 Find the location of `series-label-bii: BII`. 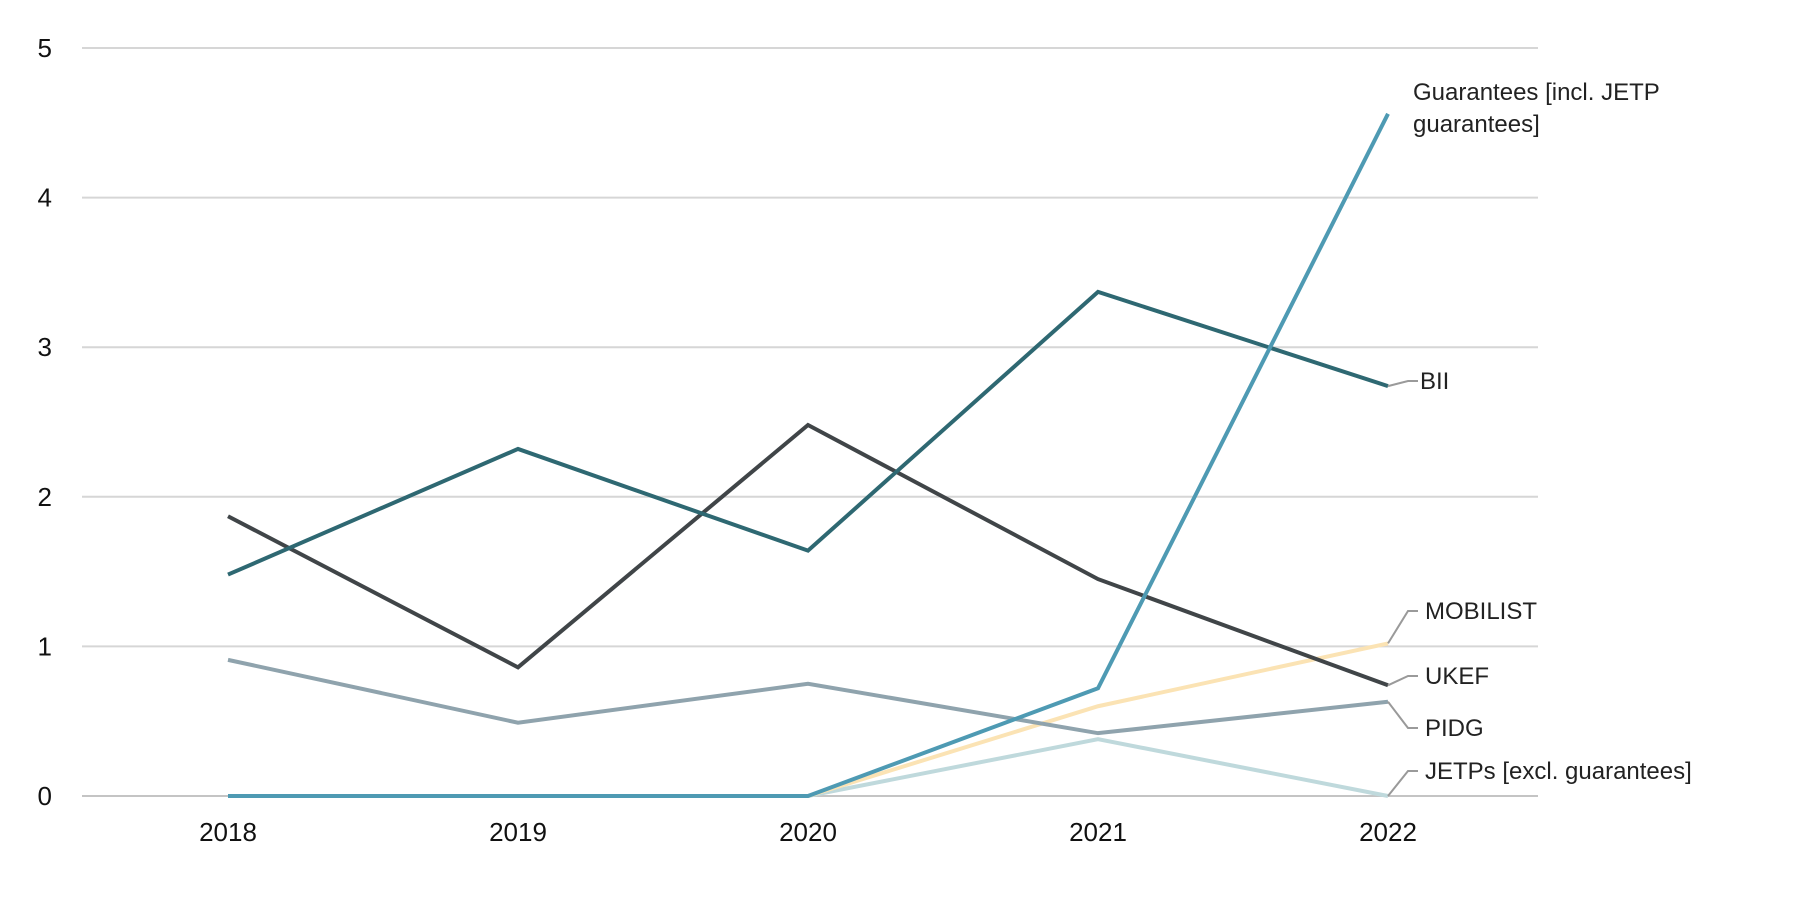

series-label-bii: BII is located at coordinates (1434, 381).